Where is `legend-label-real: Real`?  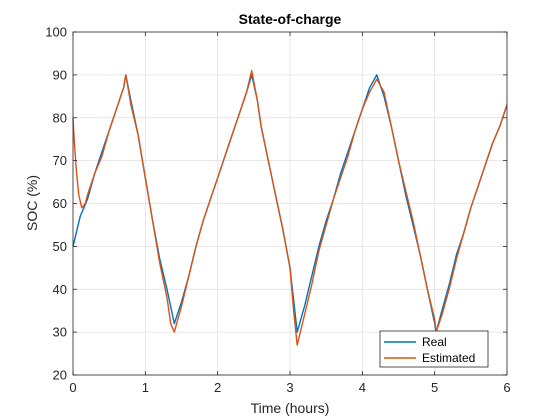 legend-label-real: Real is located at coordinates (434, 342).